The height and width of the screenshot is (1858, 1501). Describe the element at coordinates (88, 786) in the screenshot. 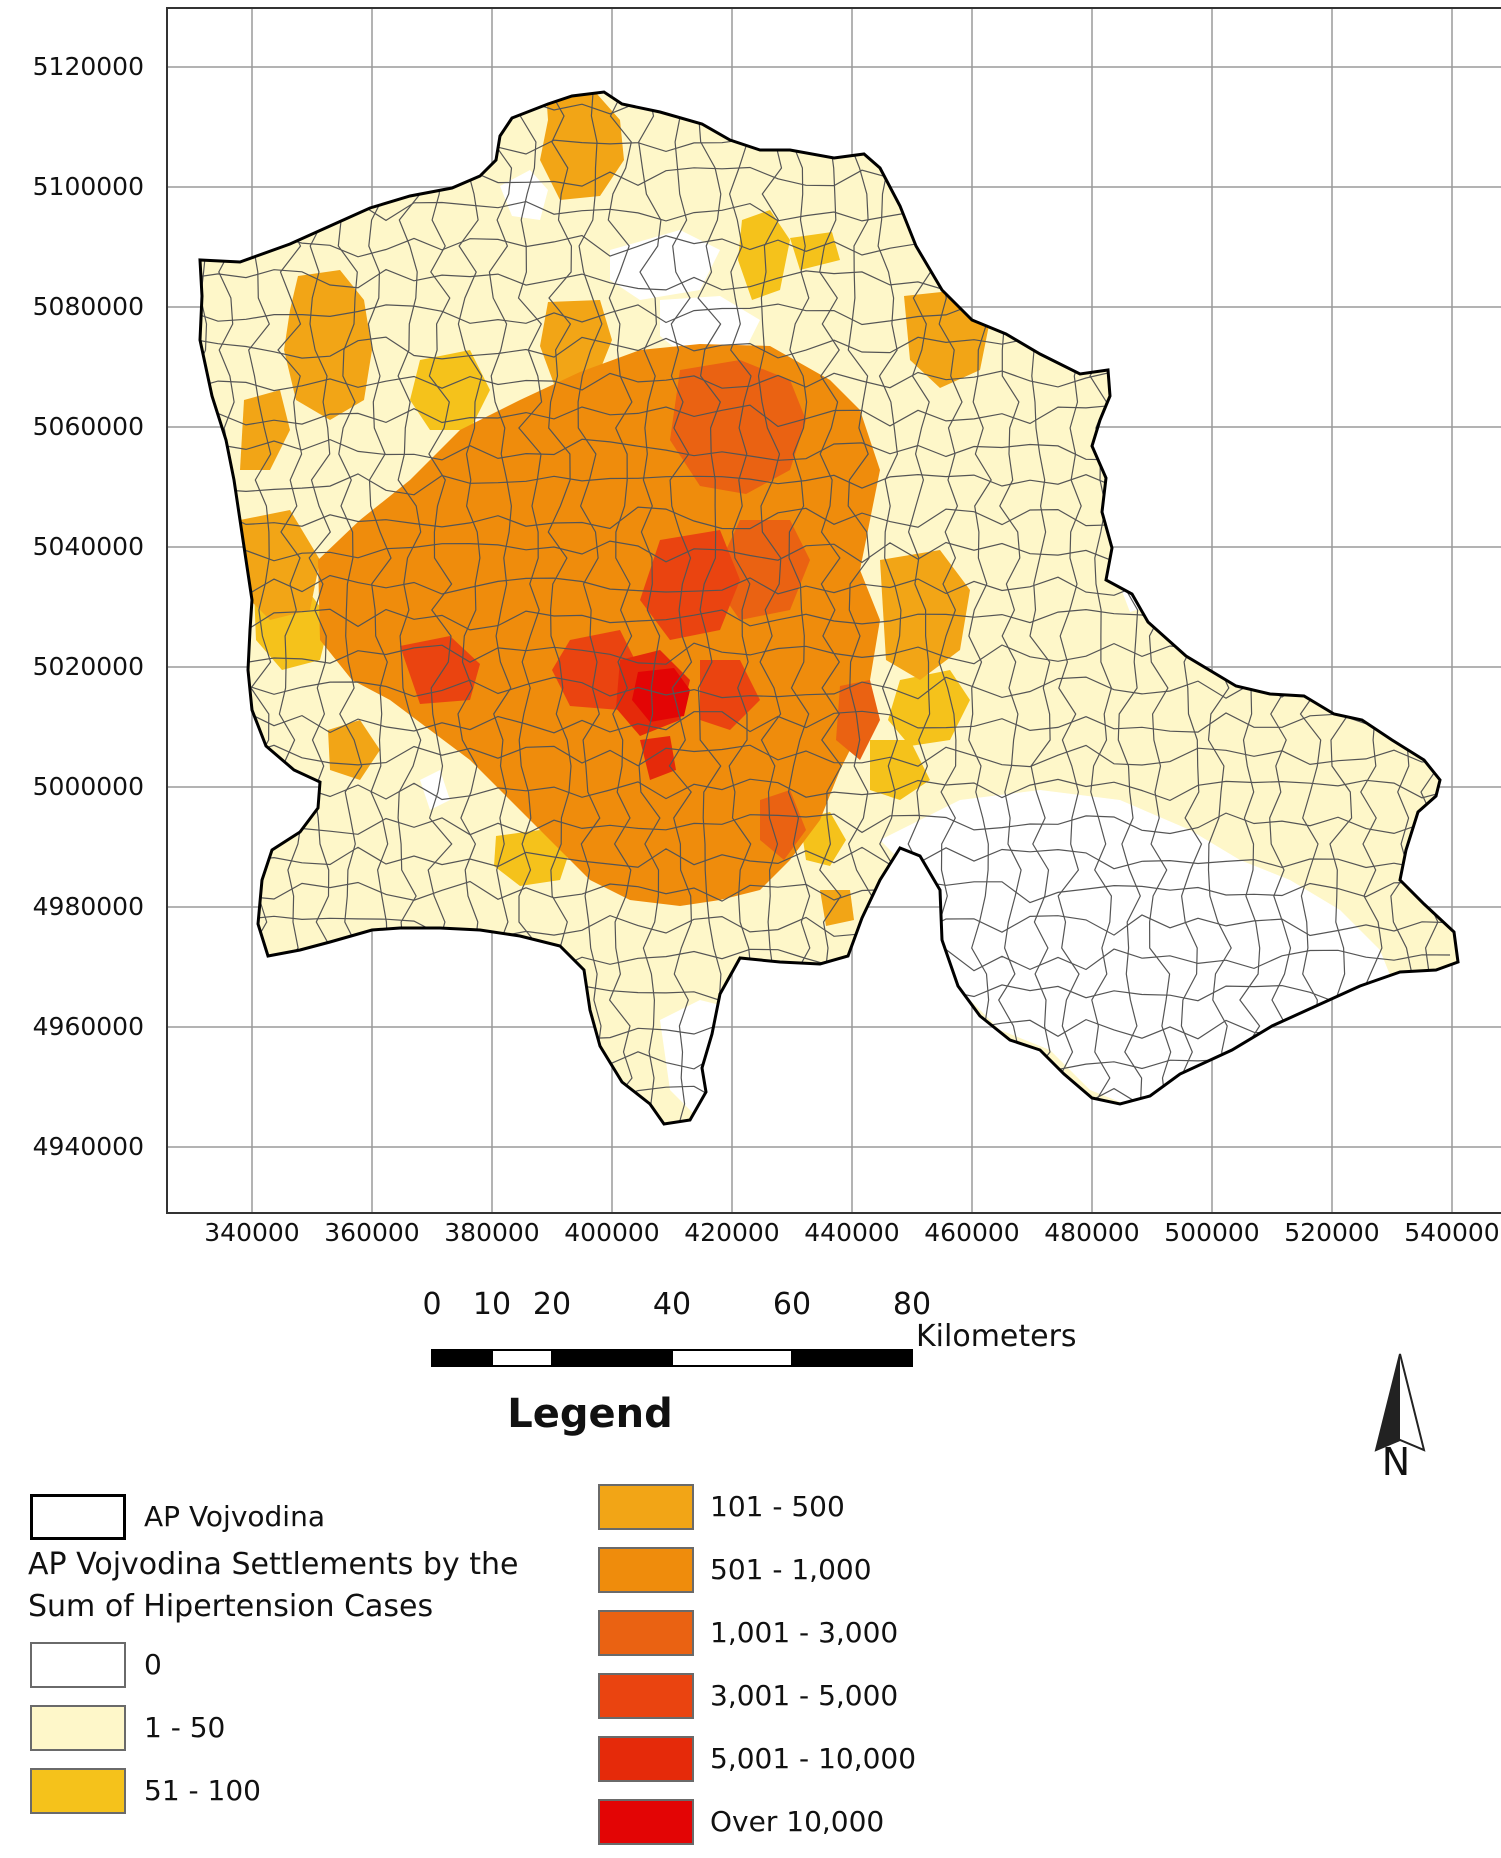

I see `y-tick-label: 5000000` at that location.